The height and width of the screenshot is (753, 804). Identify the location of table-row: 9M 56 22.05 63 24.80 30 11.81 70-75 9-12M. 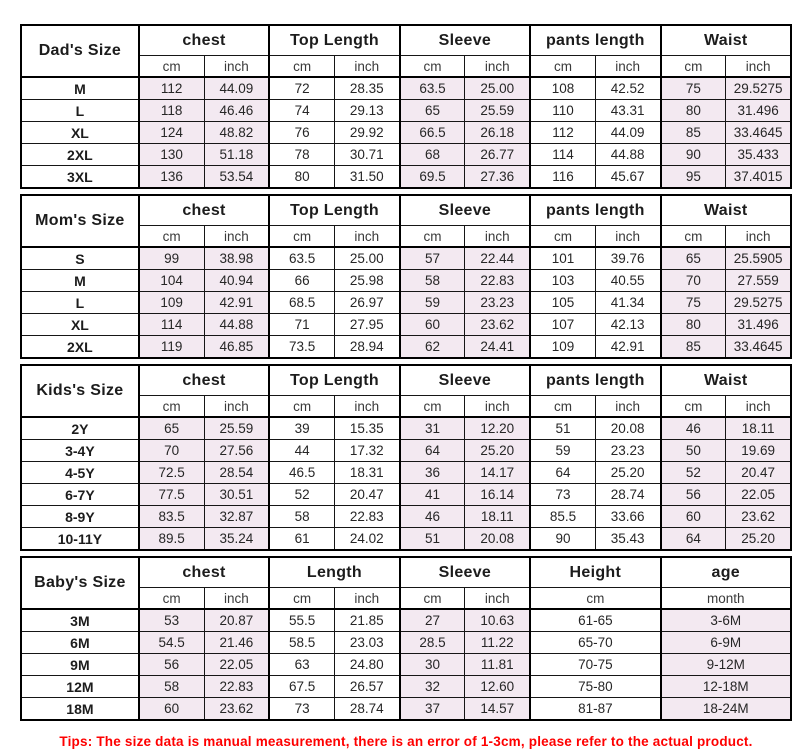
(406, 664).